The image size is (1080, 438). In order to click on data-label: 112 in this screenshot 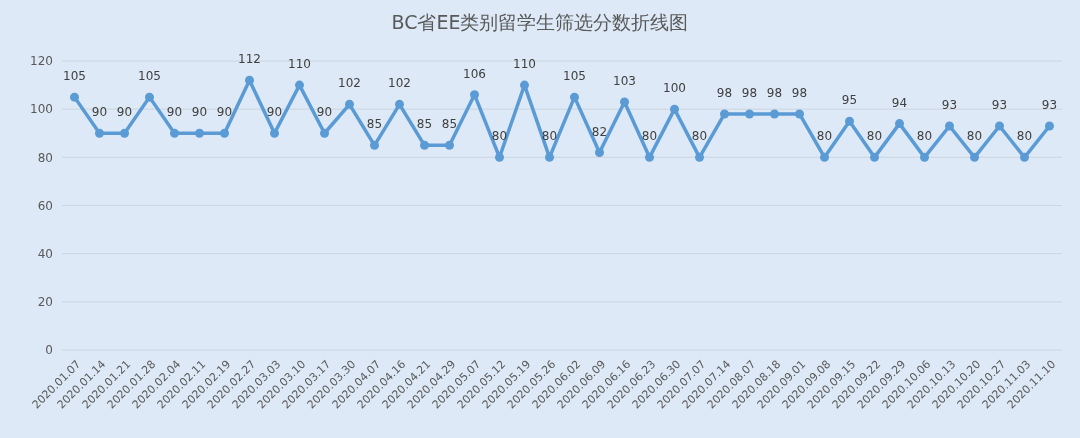, I will do `click(249, 59)`.